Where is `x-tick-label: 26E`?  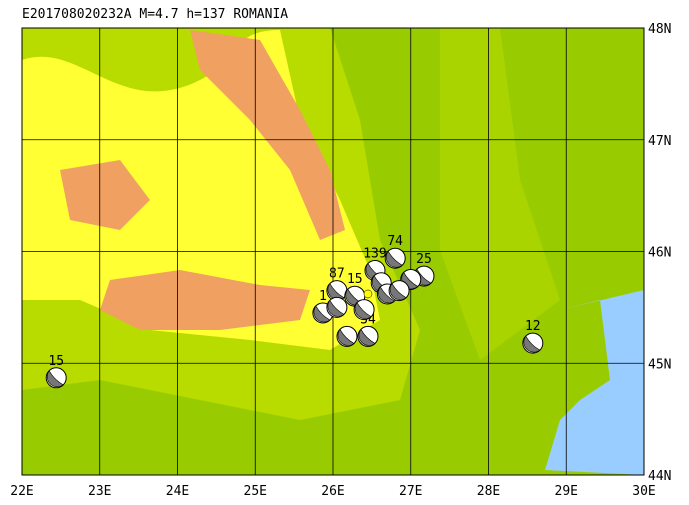 x-tick-label: 26E is located at coordinates (332, 491).